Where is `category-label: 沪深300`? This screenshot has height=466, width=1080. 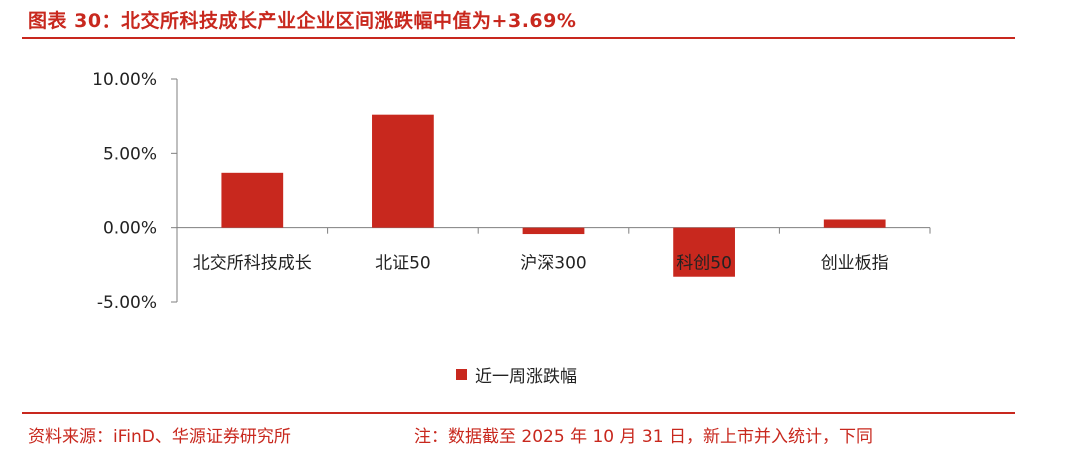
category-label: 沪深300 is located at coordinates (553, 264).